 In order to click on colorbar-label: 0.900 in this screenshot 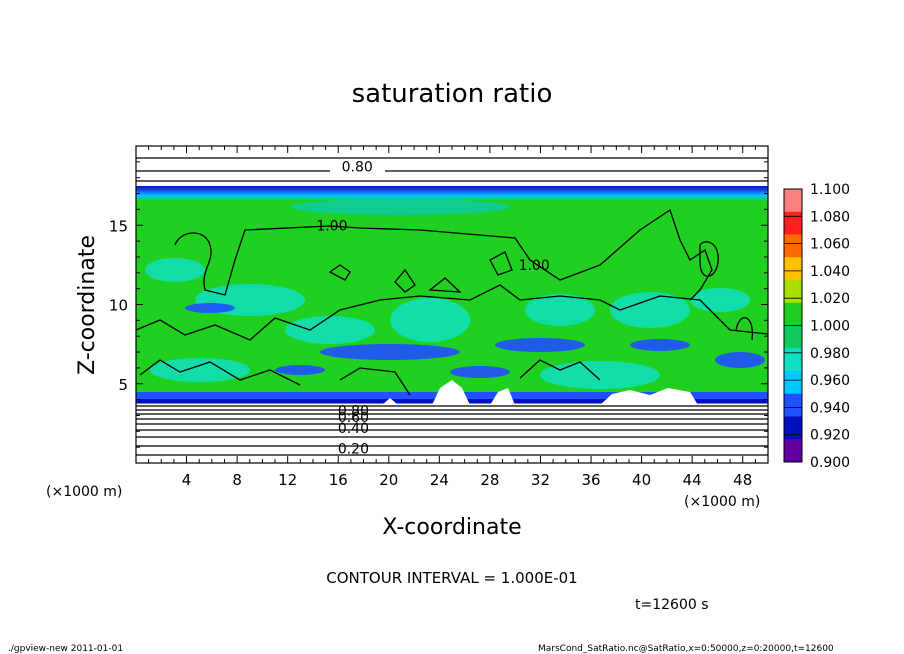, I will do `click(830, 463)`.